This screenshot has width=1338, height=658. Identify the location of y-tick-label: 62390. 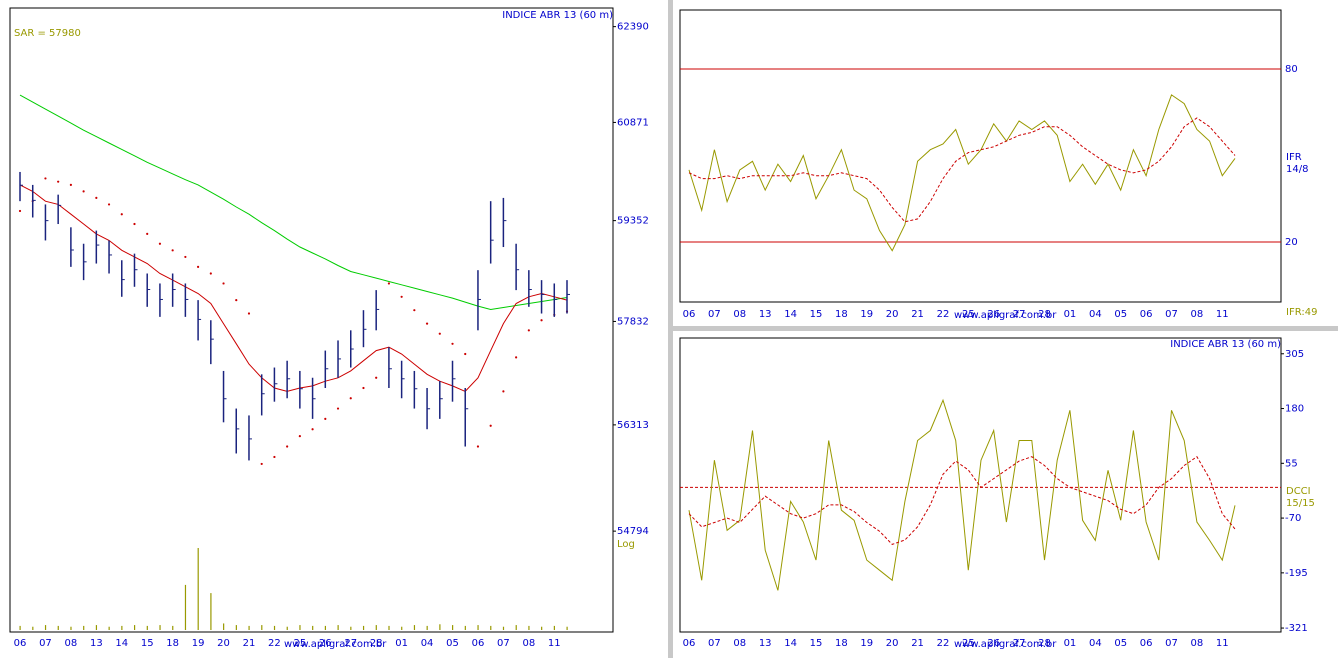
(633, 27).